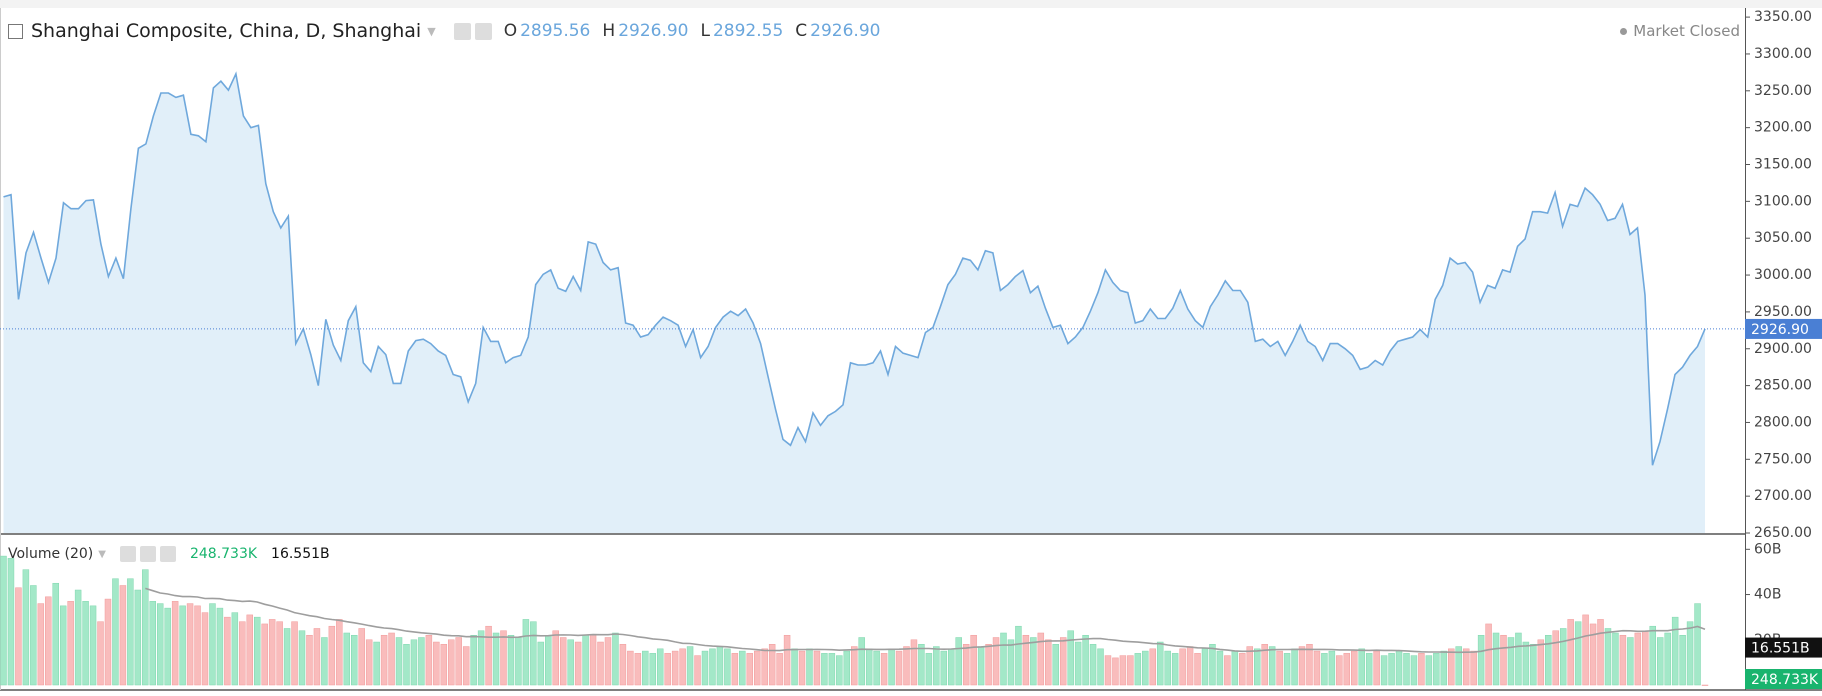 The width and height of the screenshot is (1822, 696). I want to click on close-icon, so click(167, 554).